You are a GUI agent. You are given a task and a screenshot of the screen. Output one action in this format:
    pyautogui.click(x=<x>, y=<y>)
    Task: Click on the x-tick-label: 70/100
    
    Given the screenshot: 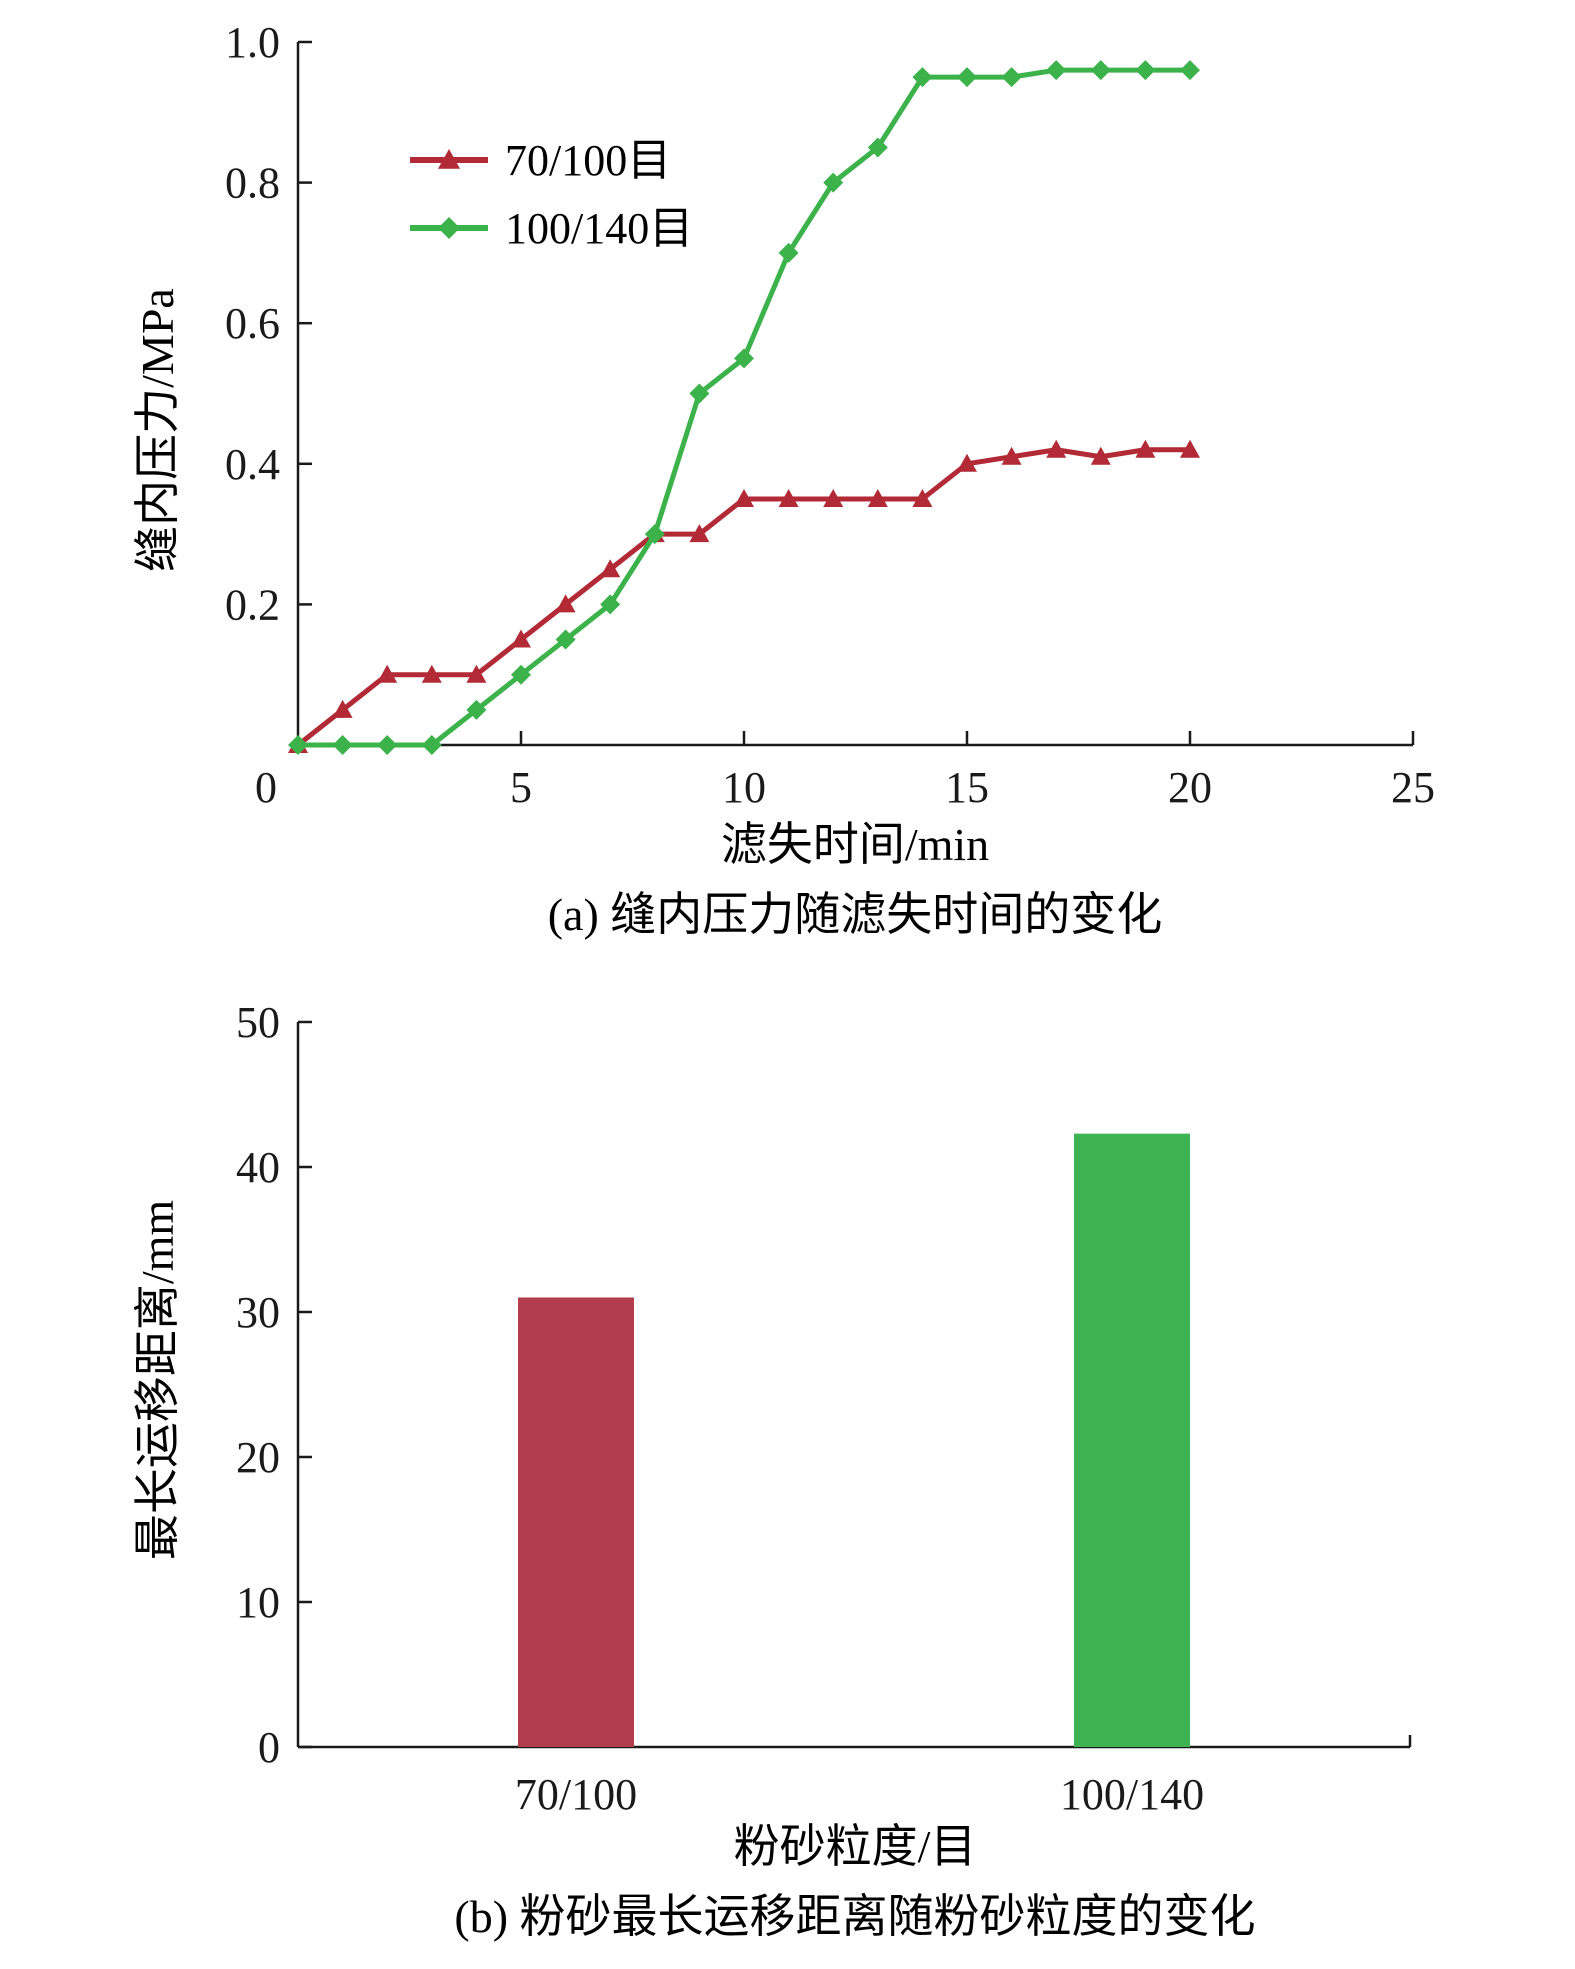 What is the action you would take?
    pyautogui.click(x=576, y=1794)
    